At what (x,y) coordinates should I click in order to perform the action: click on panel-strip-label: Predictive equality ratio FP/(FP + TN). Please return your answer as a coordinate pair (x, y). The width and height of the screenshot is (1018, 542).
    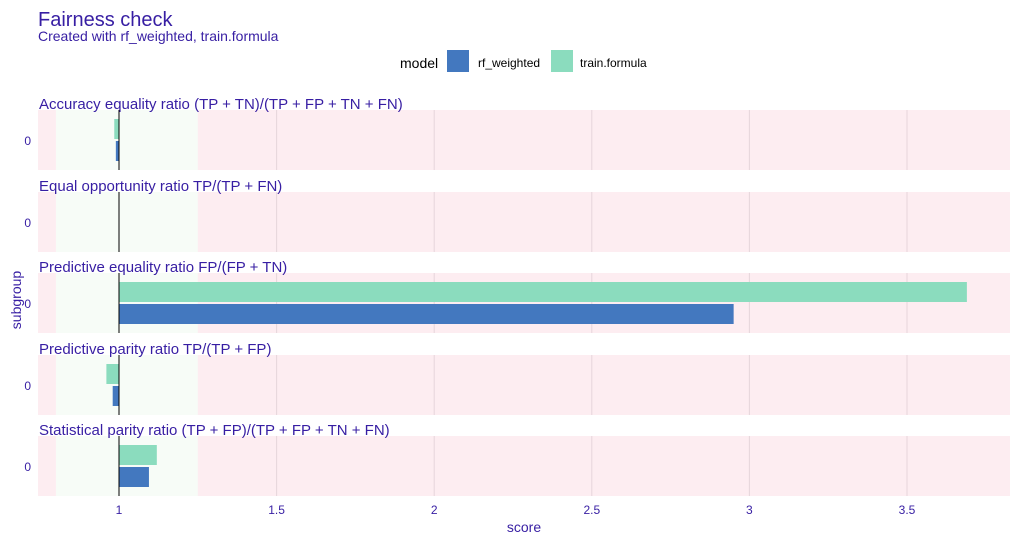
    Looking at the image, I should click on (163, 267).